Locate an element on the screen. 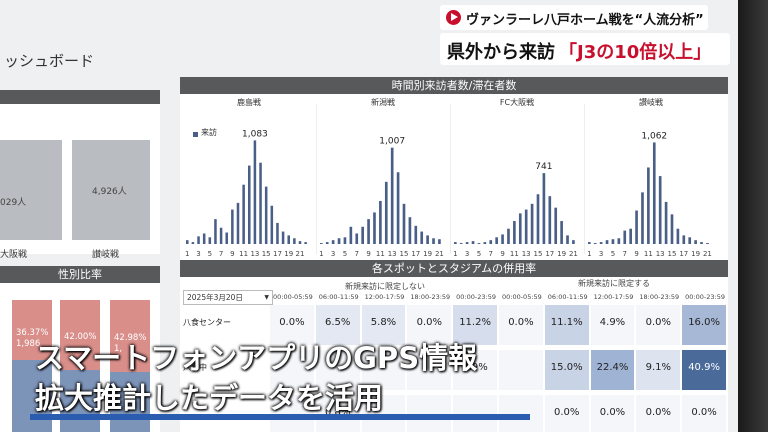 The width and height of the screenshot is (768, 432). table-cell-value: 9.1% is located at coordinates (658, 367).